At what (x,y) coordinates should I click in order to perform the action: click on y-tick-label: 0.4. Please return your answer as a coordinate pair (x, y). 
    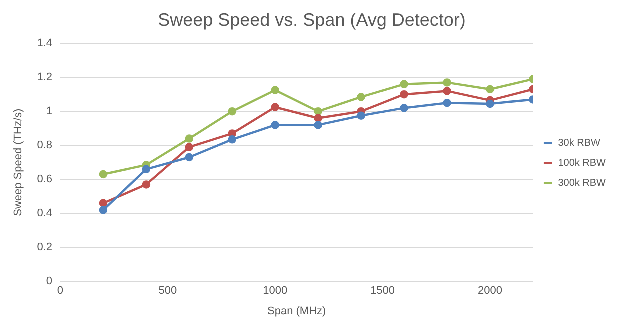
    Looking at the image, I should click on (44, 214).